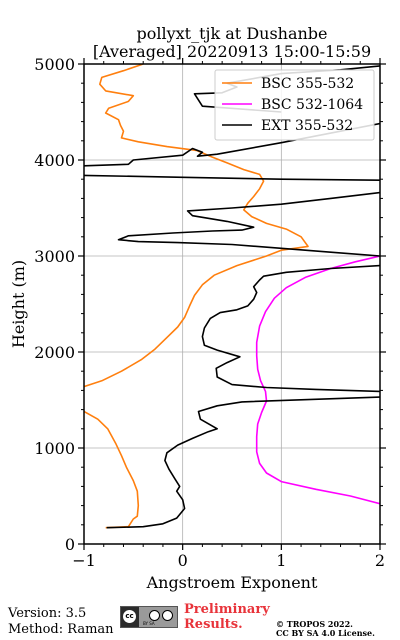 The height and width of the screenshot is (640, 400). I want to click on legend-box, so click(294, 105).